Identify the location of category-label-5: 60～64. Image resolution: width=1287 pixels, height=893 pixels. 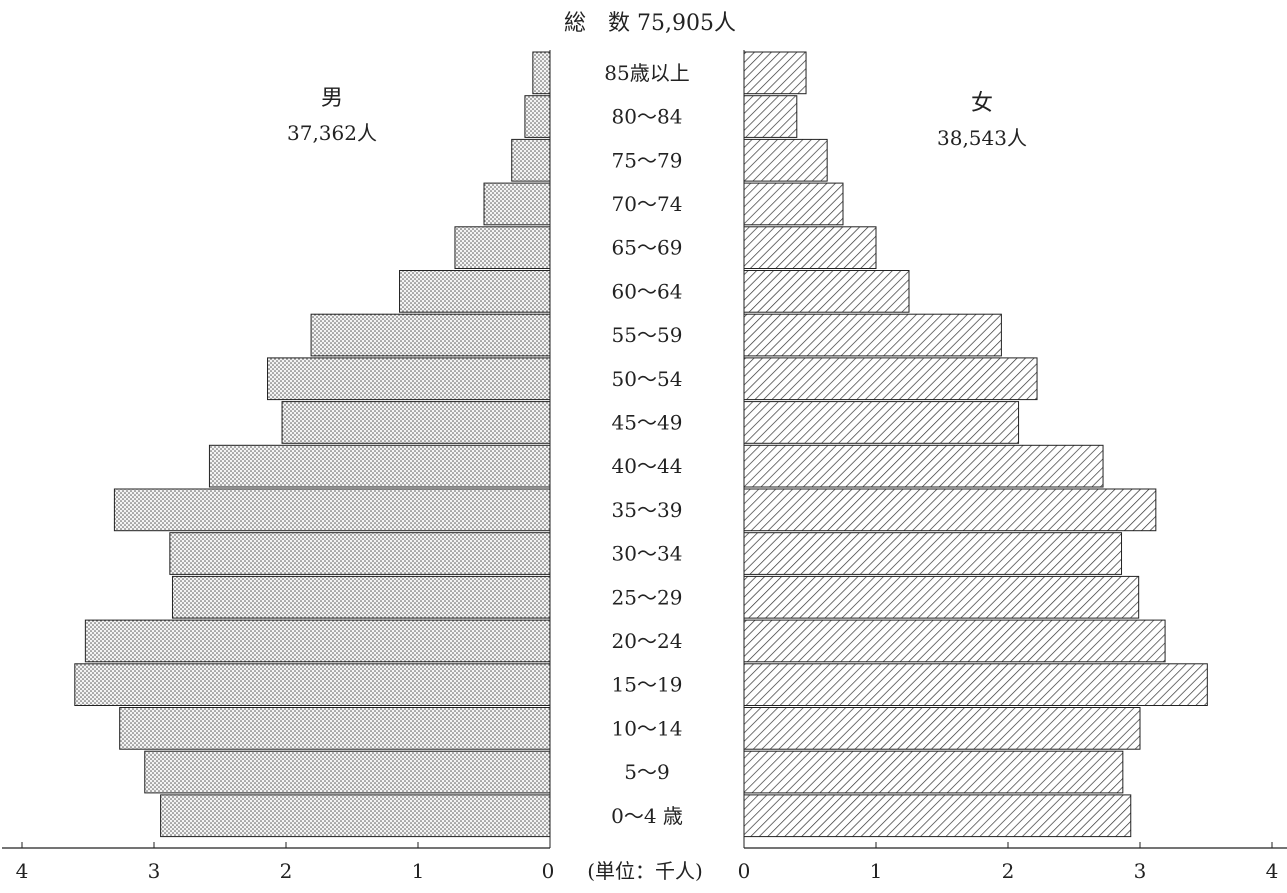
(647, 291).